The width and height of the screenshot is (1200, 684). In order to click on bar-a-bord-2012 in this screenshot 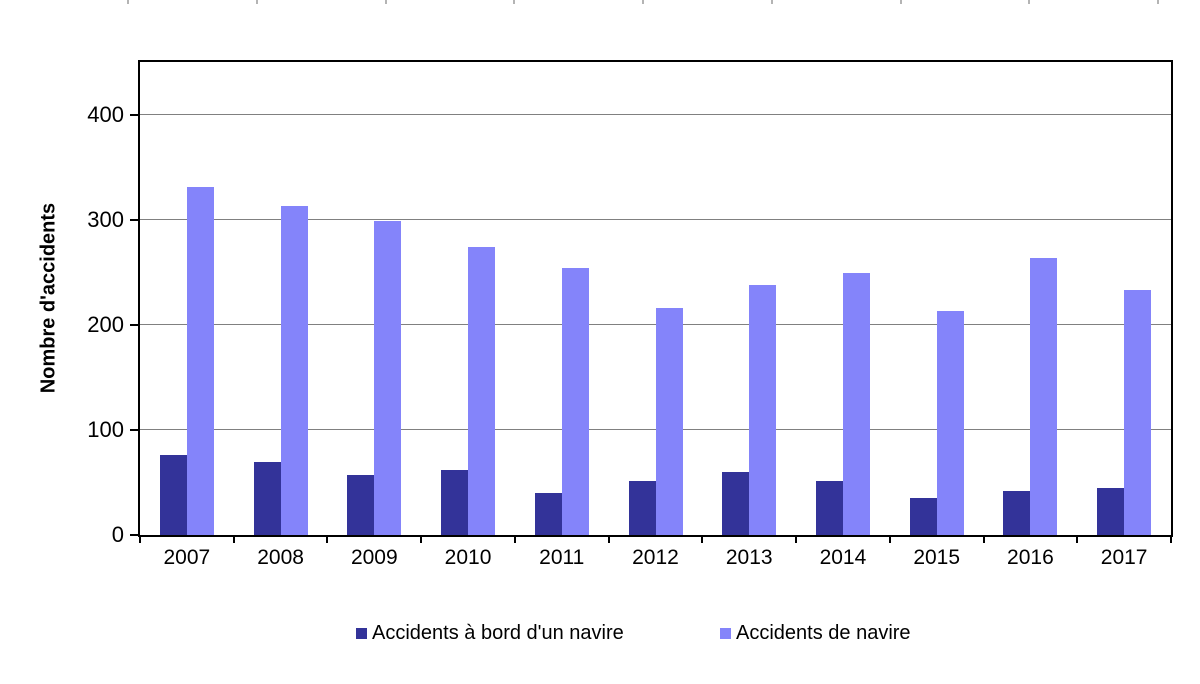, I will do `click(642, 508)`.